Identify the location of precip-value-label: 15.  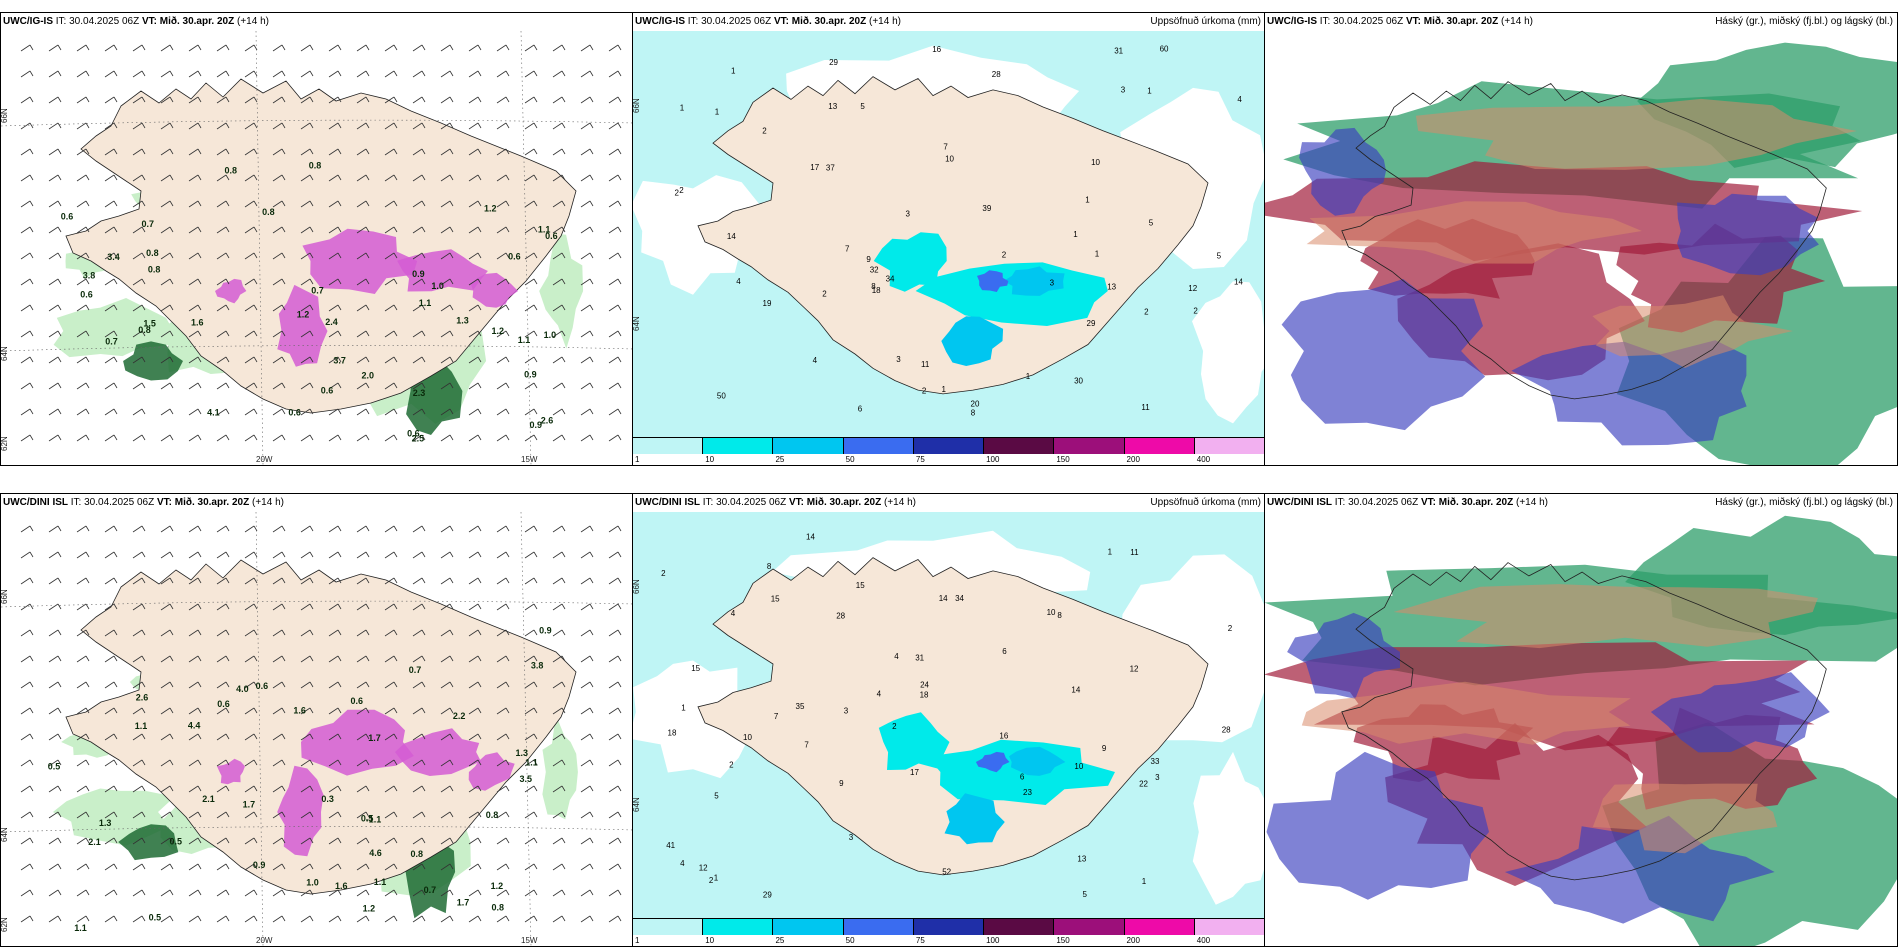
(695, 668).